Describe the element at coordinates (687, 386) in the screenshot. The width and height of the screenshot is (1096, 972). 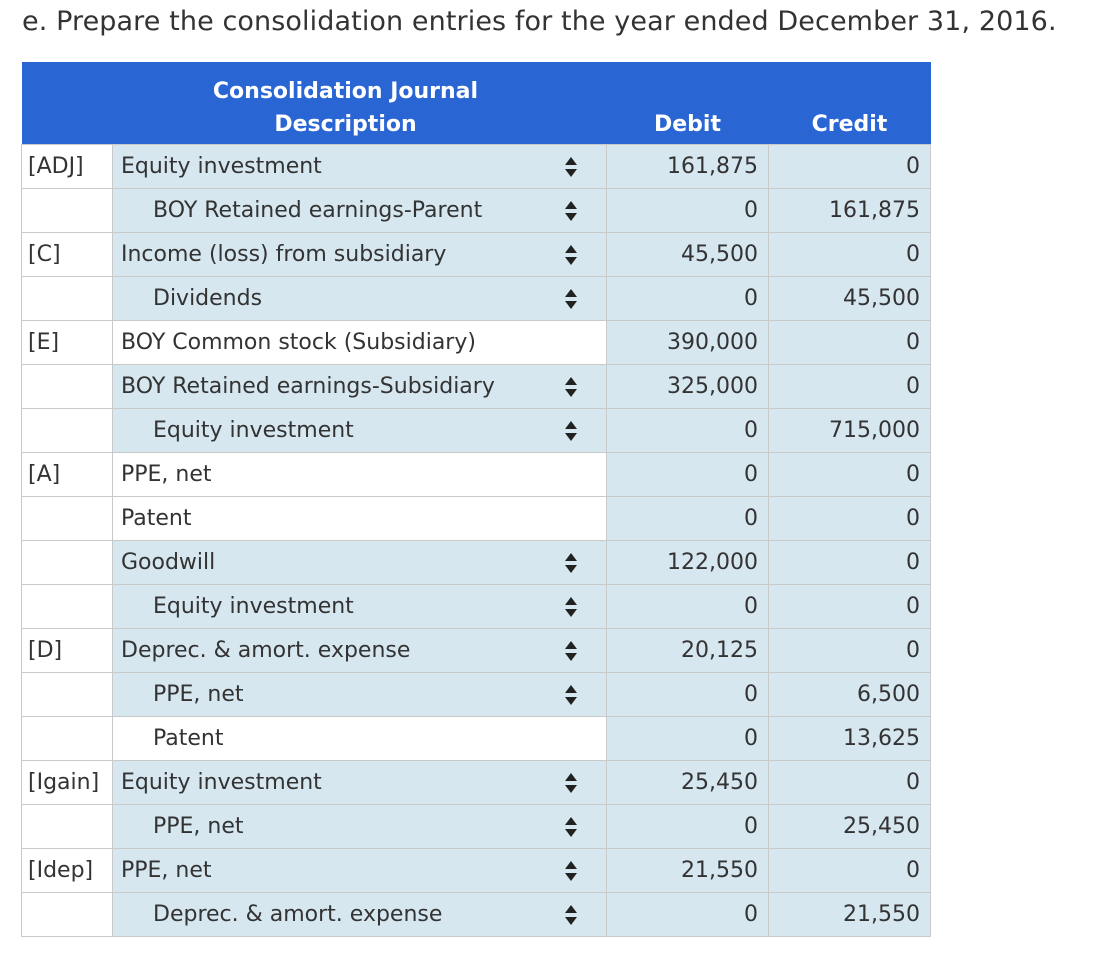
I see `debit-input: 325,000` at that location.